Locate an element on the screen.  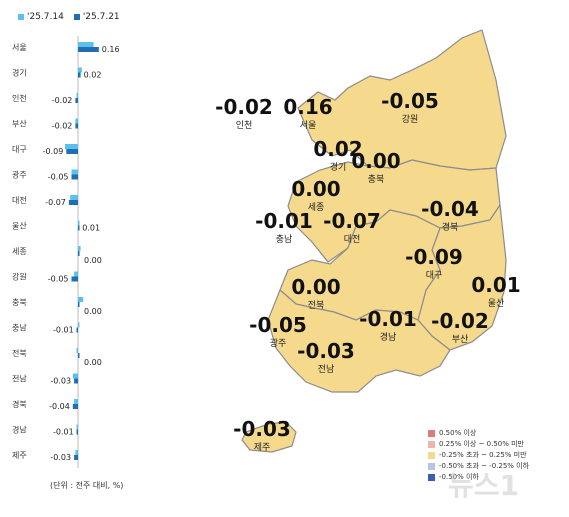
map-legend-row: -0.50% 초과 ~ -0.25% 이하 is located at coordinates (478, 466).